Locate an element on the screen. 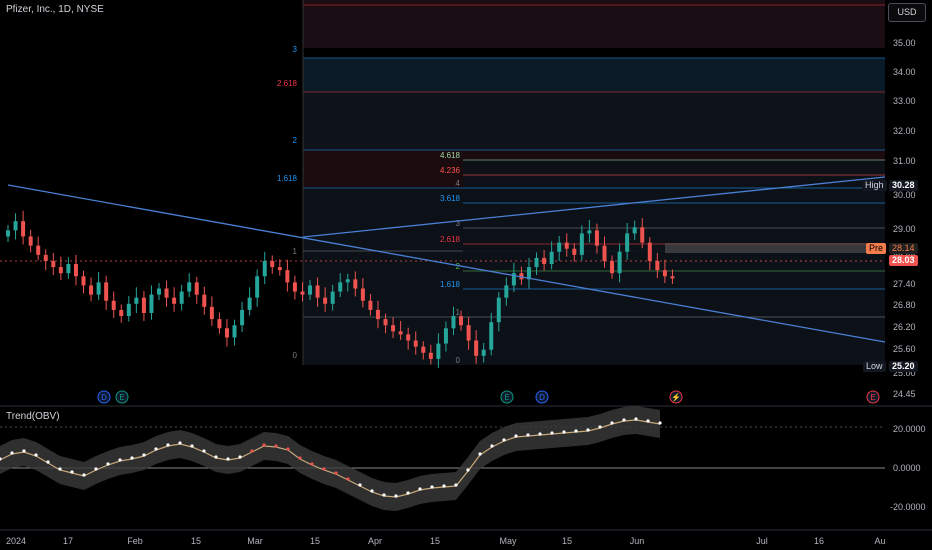 The height and width of the screenshot is (550, 932). fib-right-label: 0 is located at coordinates (458, 360).